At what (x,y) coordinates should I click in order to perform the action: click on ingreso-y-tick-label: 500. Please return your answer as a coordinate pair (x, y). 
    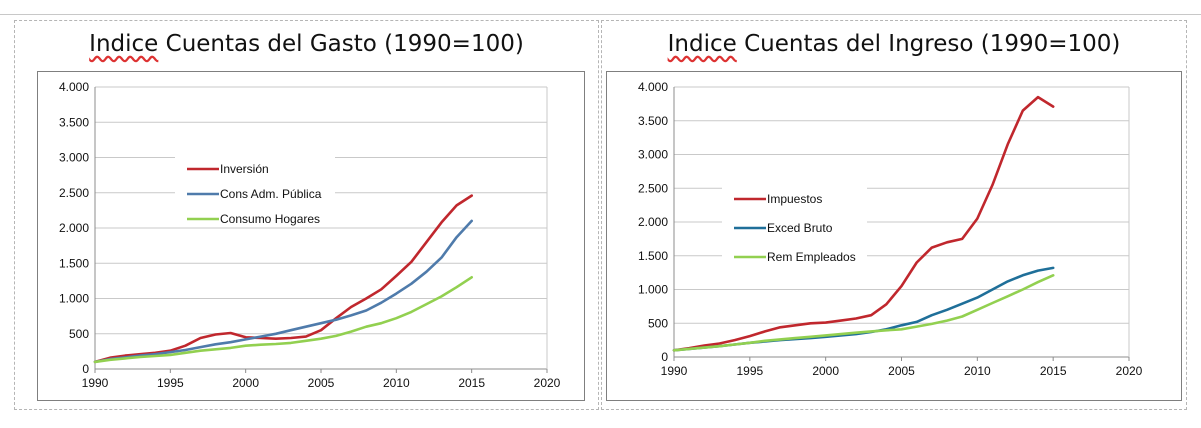
    Looking at the image, I should click on (658, 323).